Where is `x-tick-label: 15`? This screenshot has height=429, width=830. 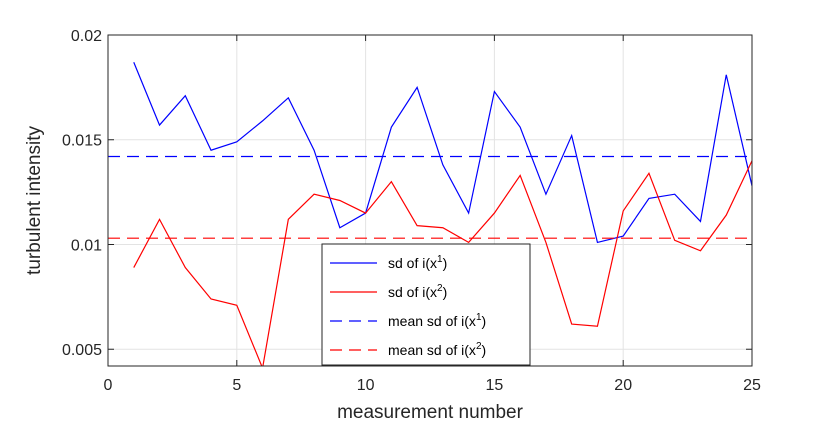 x-tick-label: 15 is located at coordinates (495, 385).